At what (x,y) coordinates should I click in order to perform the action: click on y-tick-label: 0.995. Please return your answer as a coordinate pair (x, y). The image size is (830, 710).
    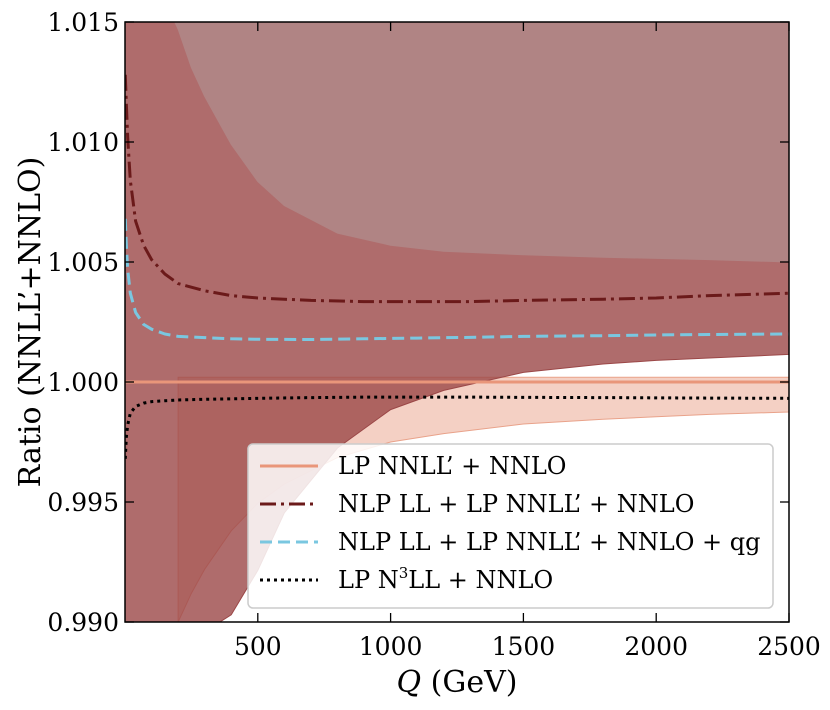
    Looking at the image, I should click on (83, 502).